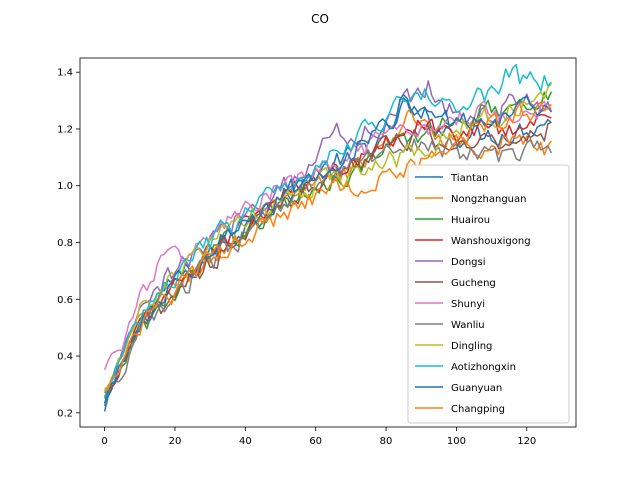  What do you see at coordinates (491, 241) in the screenshot?
I see `legend-label: Wanshouxigong` at bounding box center [491, 241].